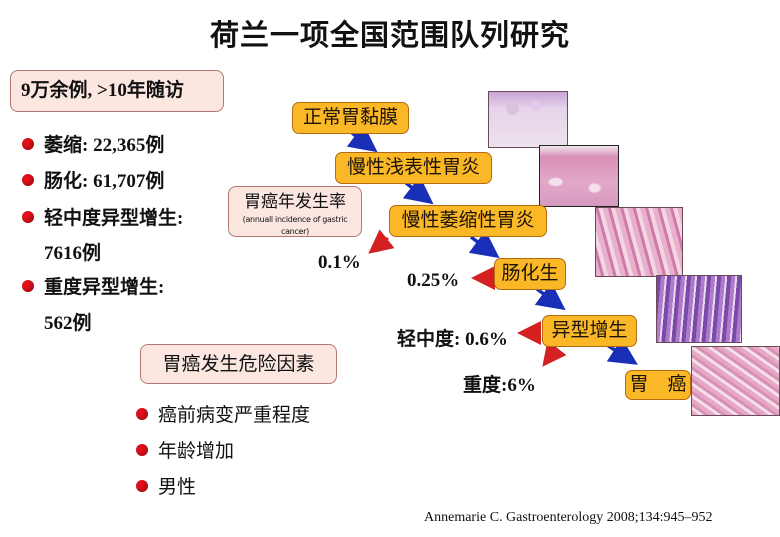 This screenshot has width=780, height=537. Describe the element at coordinates (530, 274) in the screenshot. I see `stage-intestinal-metaplasia: 肠化生` at that location.